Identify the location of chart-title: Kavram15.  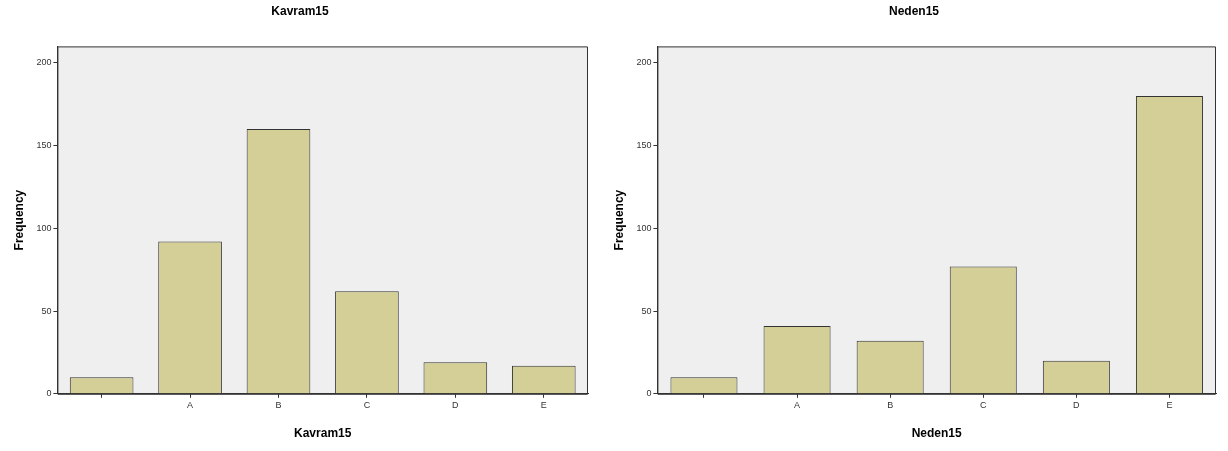
(300, 10).